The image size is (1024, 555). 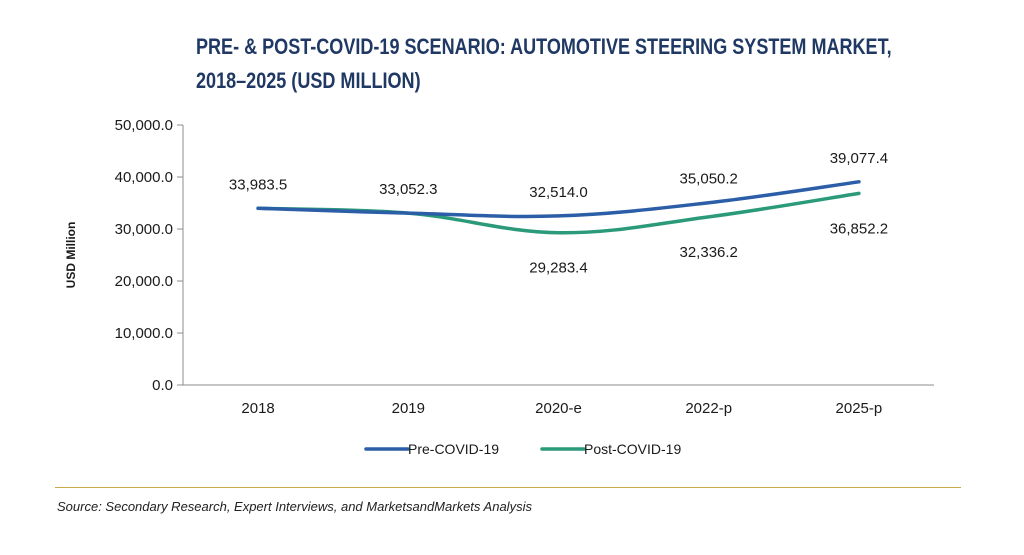 I want to click on x-tick-label: 2018, so click(x=257, y=408).